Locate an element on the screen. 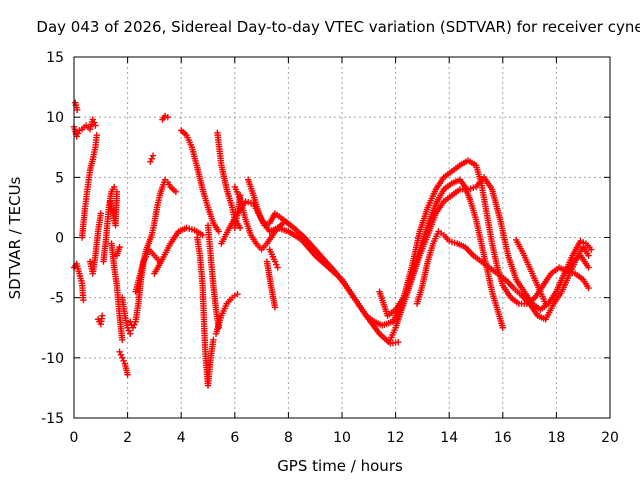 Image resolution: width=640 pixels, height=480 pixels. x-axis-label: GPS time / hours is located at coordinates (340, 466).